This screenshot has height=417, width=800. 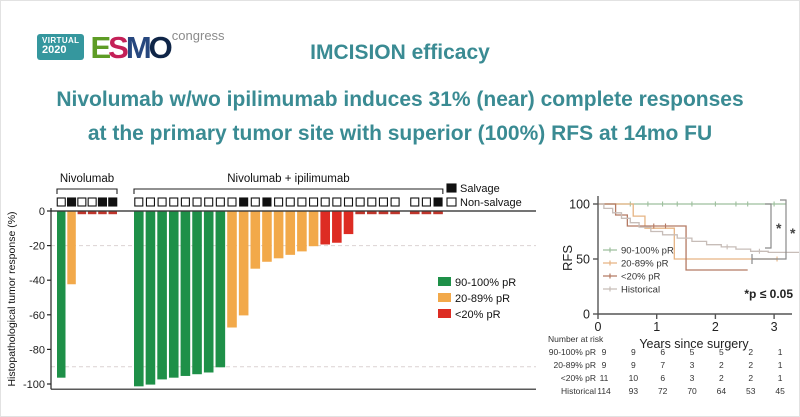 What do you see at coordinates (42, 212) in the screenshot?
I see `y-tick-label: 0` at bounding box center [42, 212].